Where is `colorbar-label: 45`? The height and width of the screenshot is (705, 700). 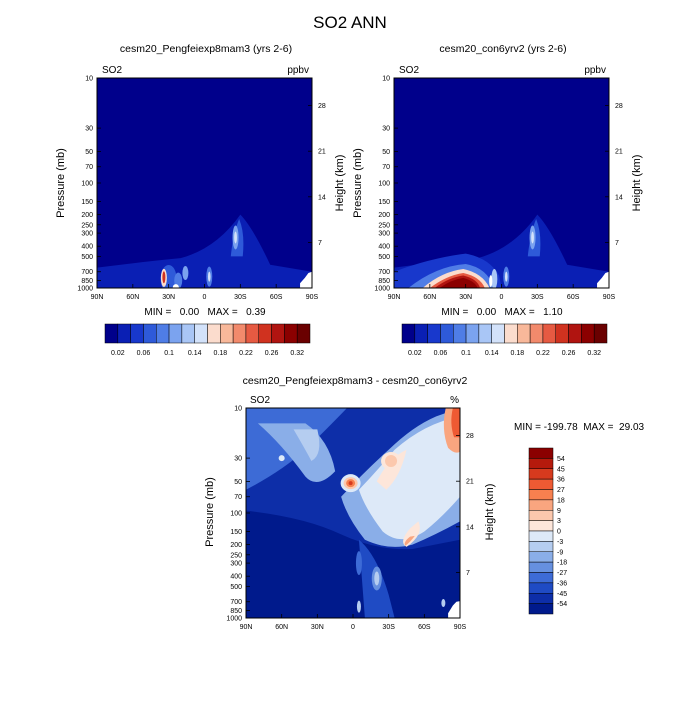
colorbar-label: 45 is located at coordinates (561, 469).